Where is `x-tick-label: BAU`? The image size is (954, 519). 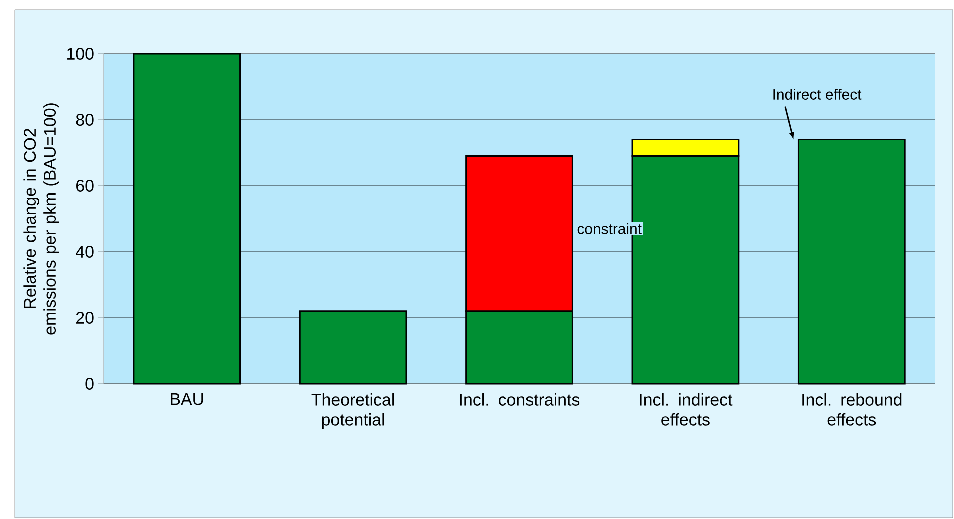 x-tick-label: BAU is located at coordinates (187, 400).